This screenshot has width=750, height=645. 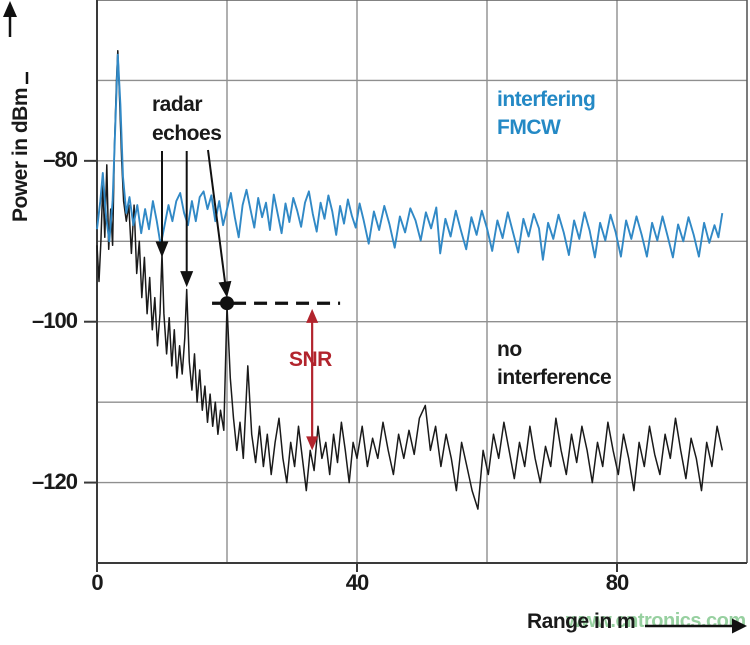 What do you see at coordinates (509, 349) in the screenshot?
I see `no-interference-line1: no` at bounding box center [509, 349].